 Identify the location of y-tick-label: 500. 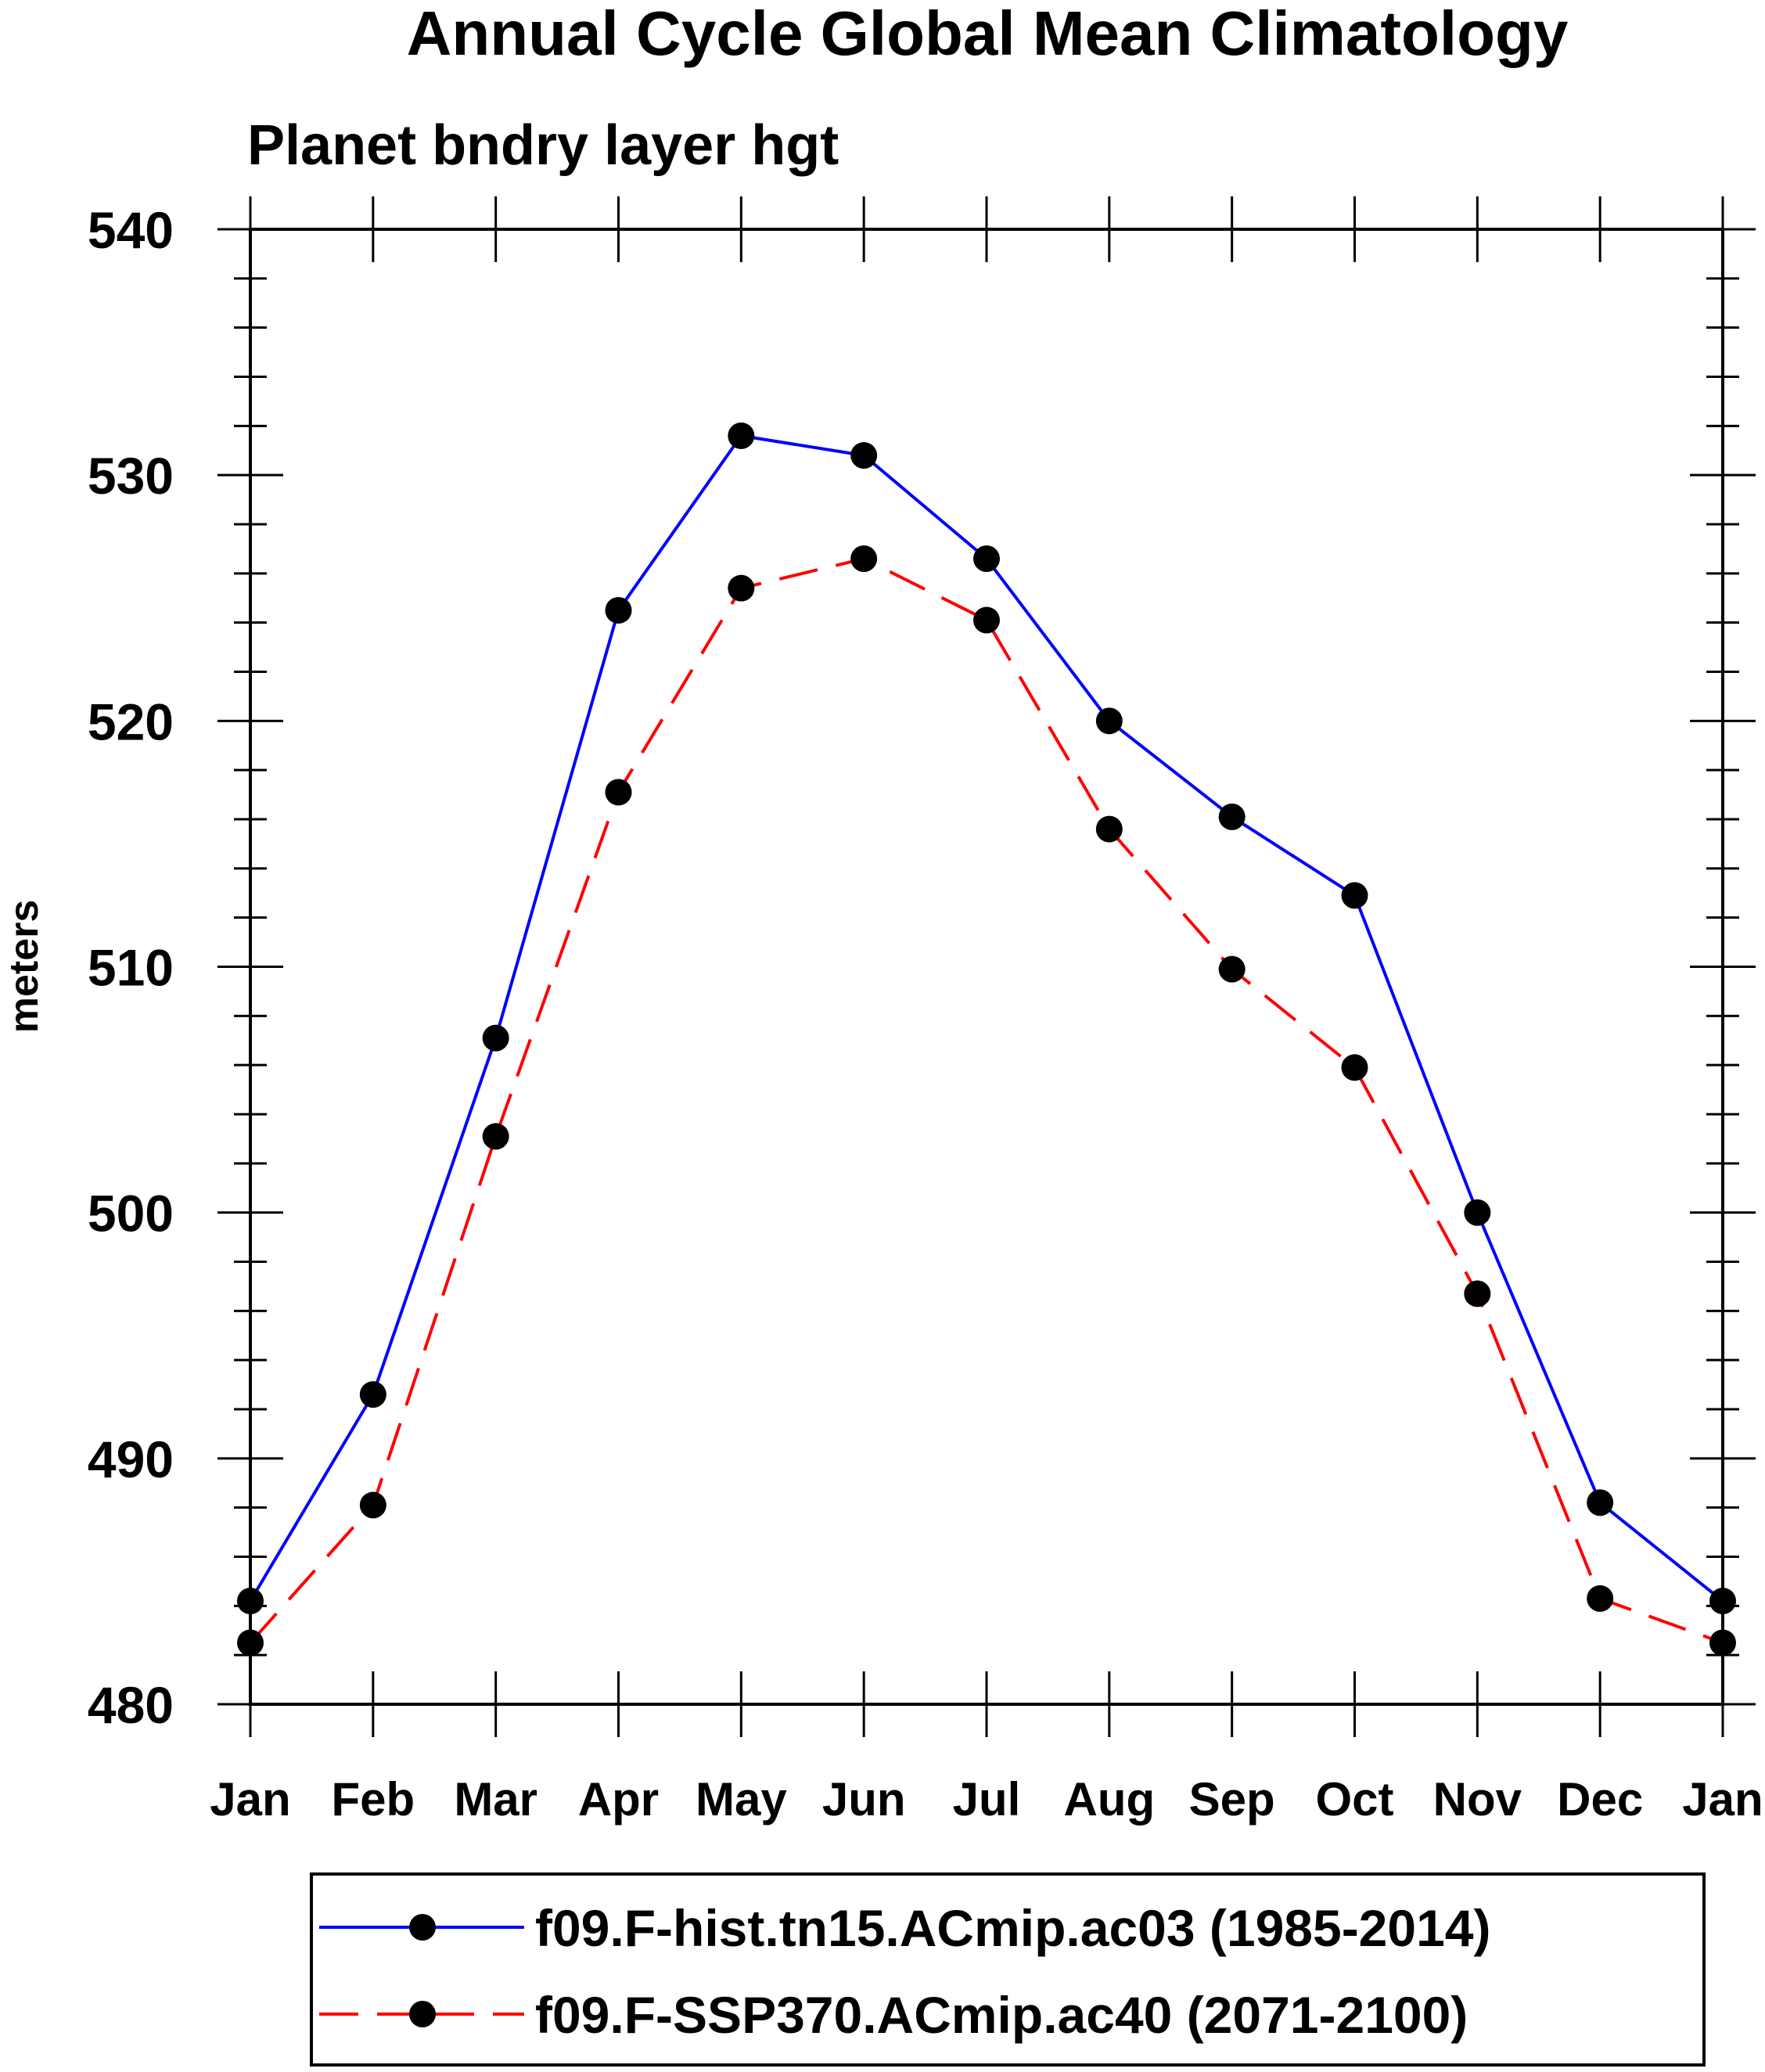
(131, 1214).